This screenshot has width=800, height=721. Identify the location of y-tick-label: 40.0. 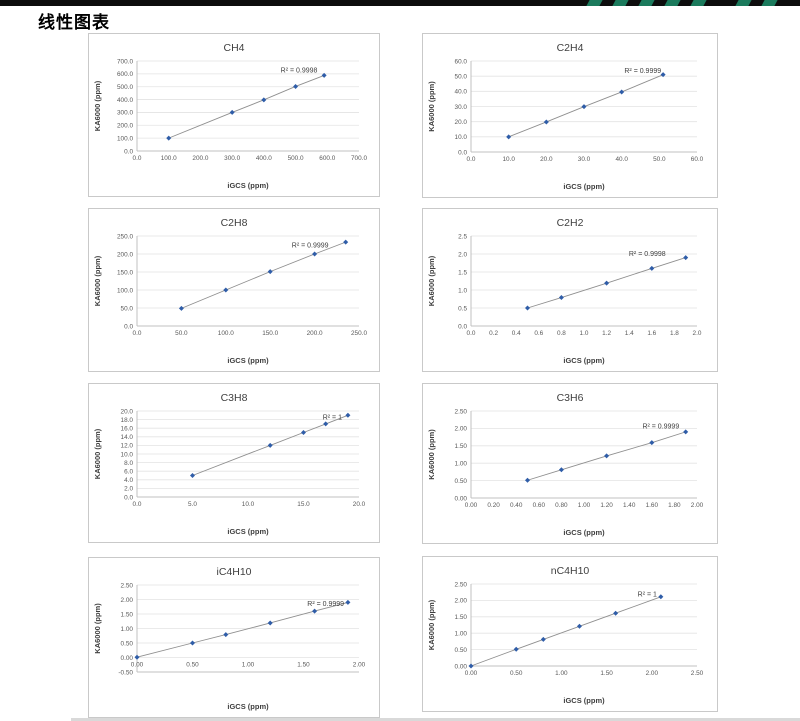
(461, 92).